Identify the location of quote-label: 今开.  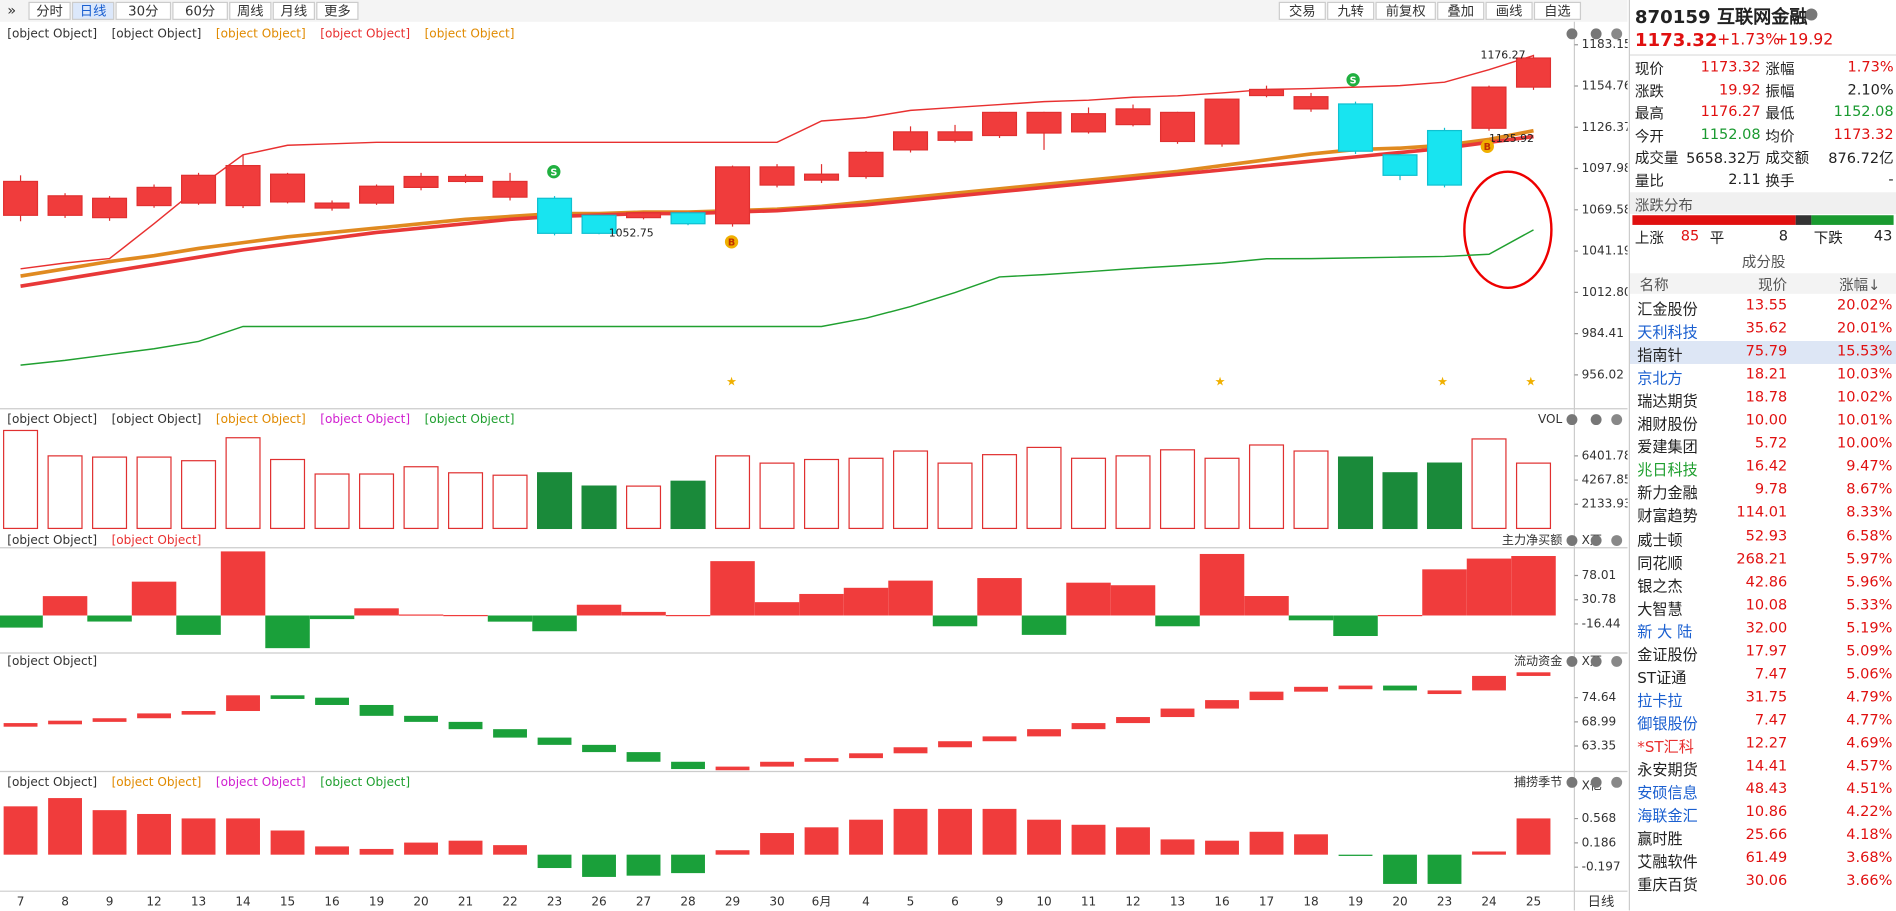
(1649, 136).